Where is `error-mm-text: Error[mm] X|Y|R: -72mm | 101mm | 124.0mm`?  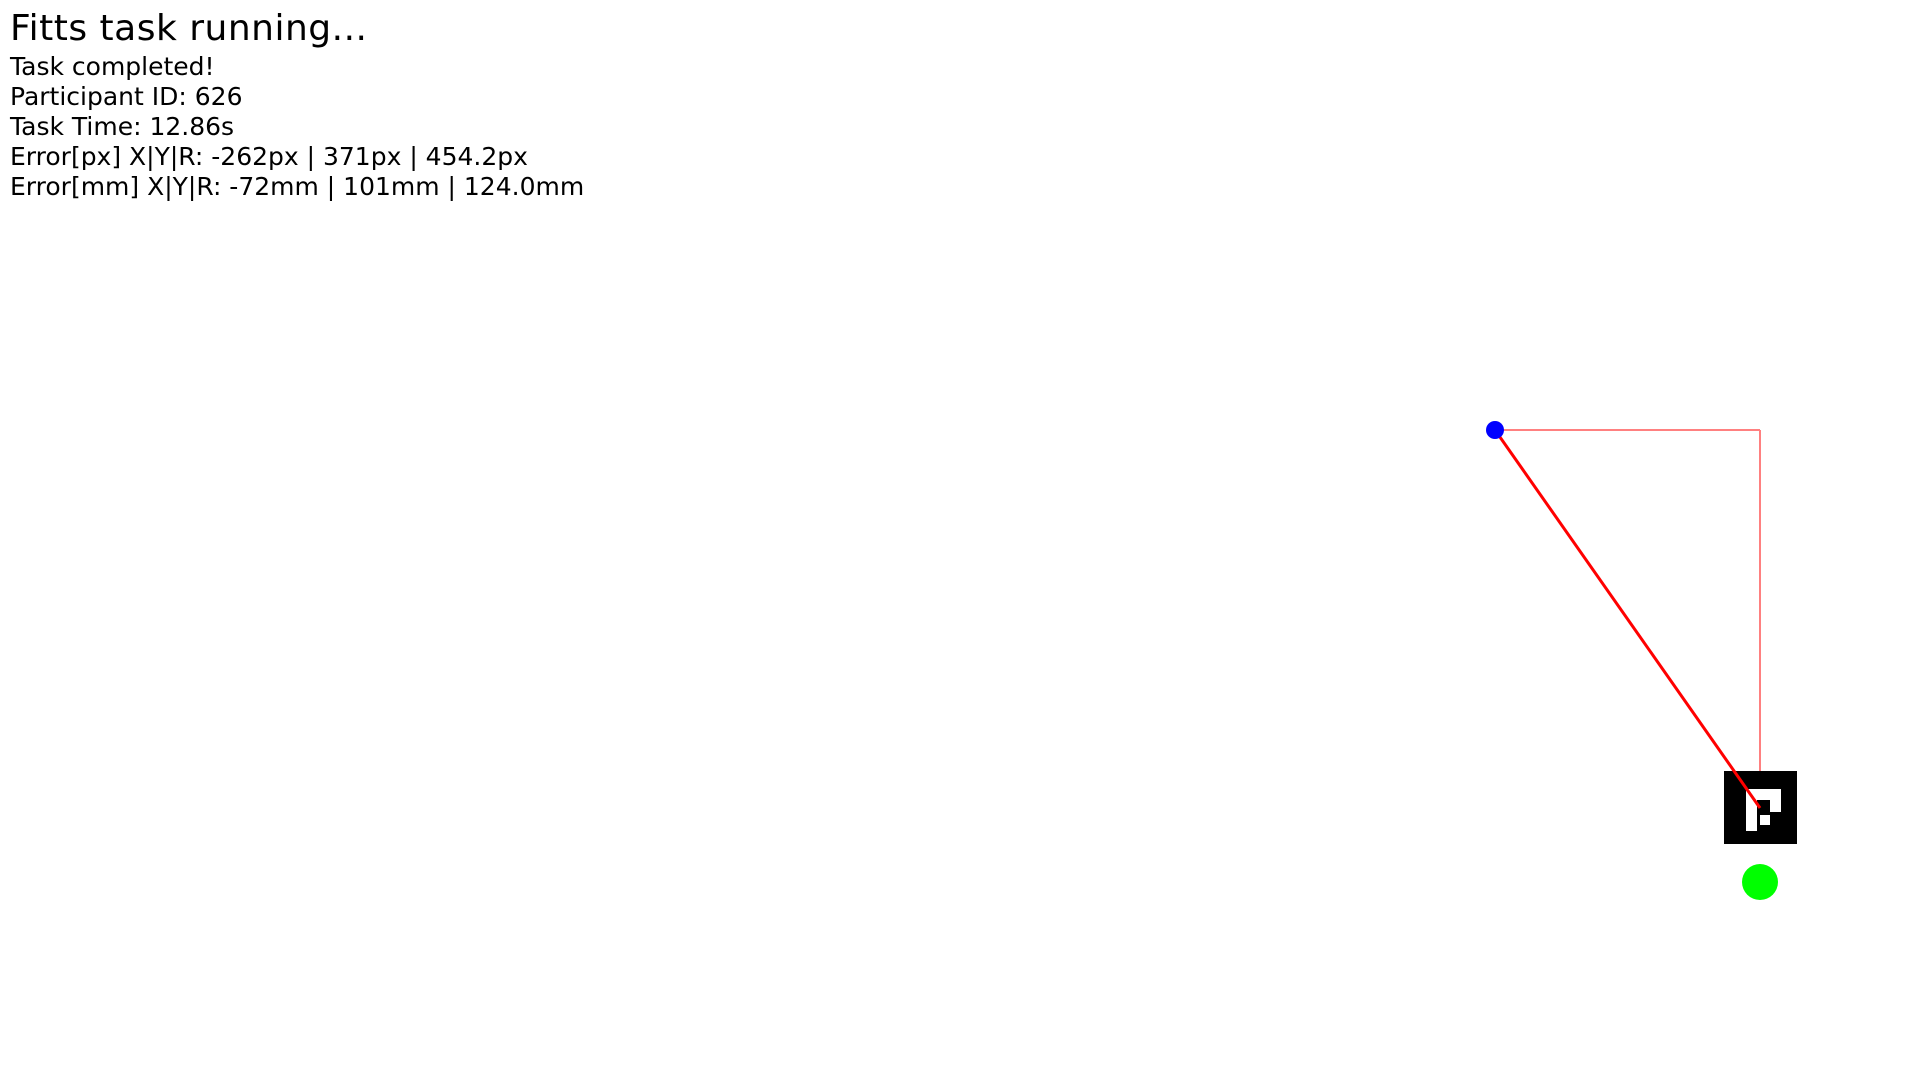
error-mm-text: Error[mm] X|Y|R: -72mm | 101mm | 124.0mm is located at coordinates (297, 186).